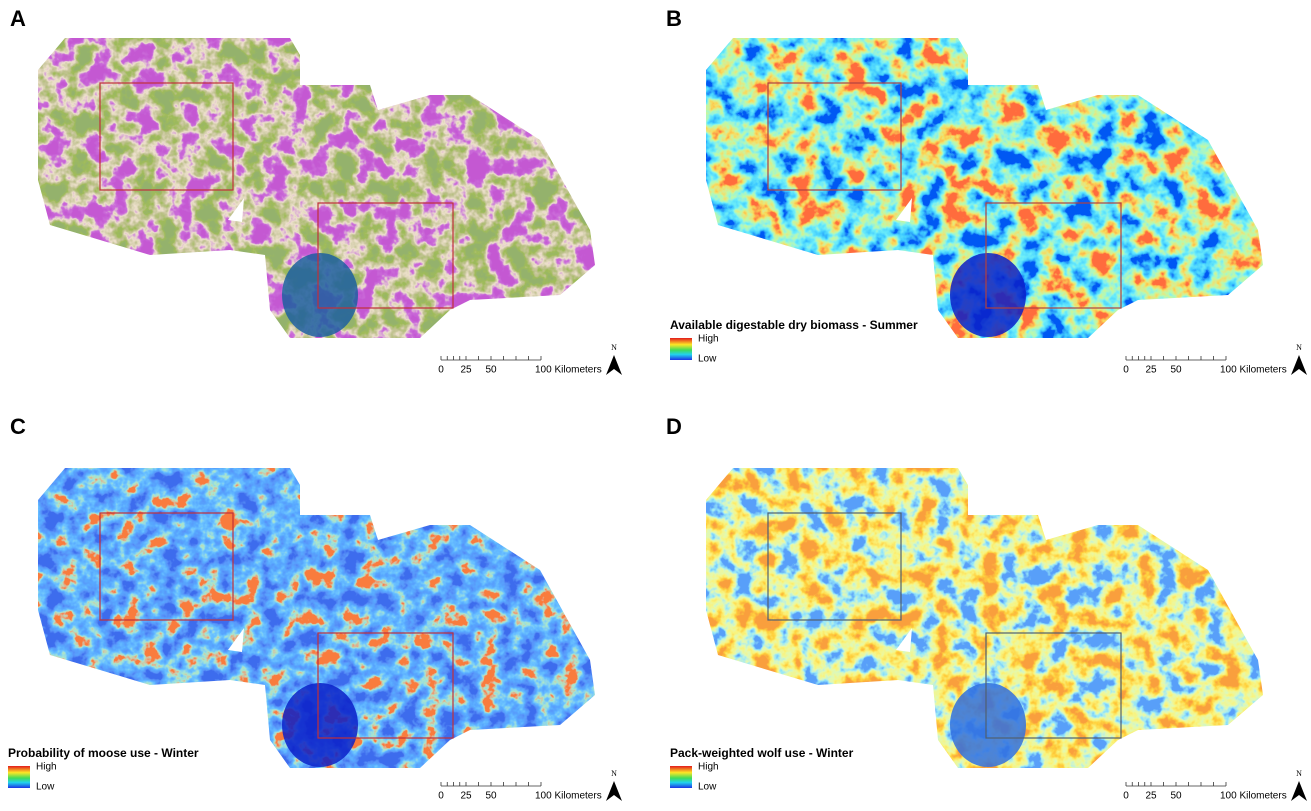  I want to click on panel-letter: A, so click(18, 18).